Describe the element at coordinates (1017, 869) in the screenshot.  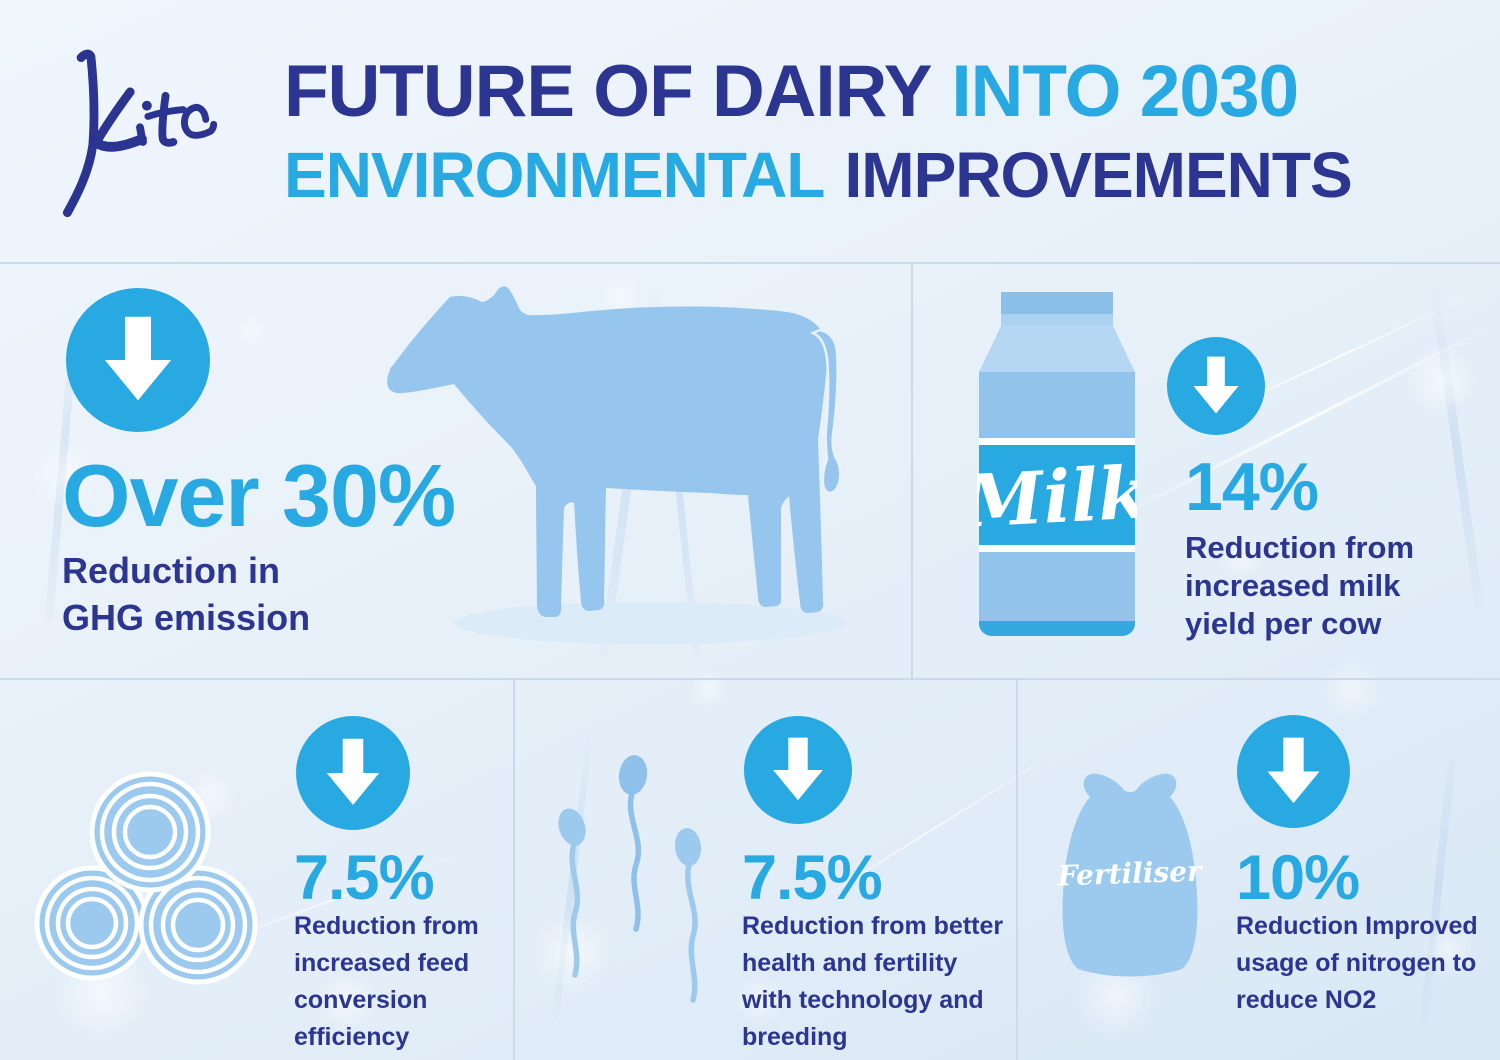
I see `divider-vertical-bottom-right` at that location.